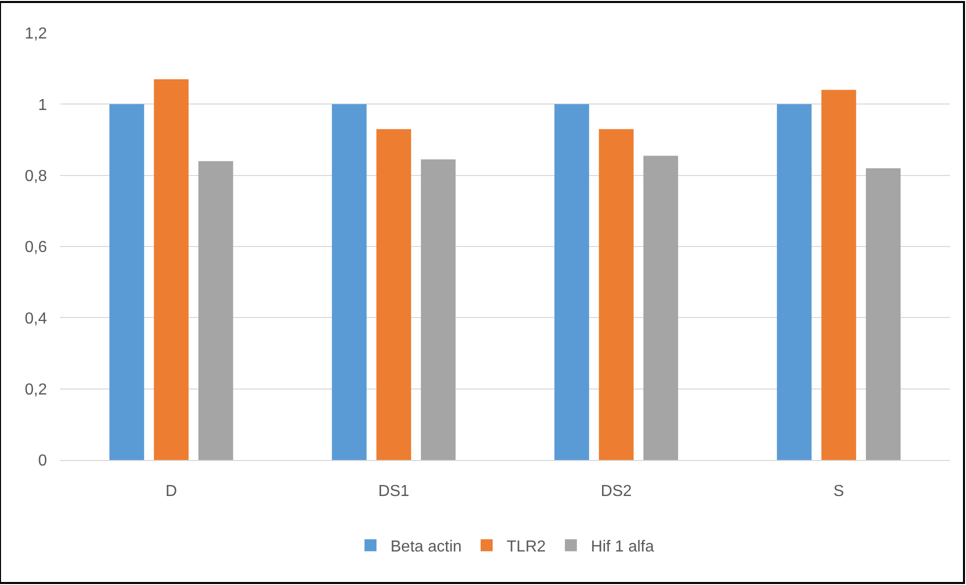  I want to click on x-tick-label: DS1, so click(394, 491).